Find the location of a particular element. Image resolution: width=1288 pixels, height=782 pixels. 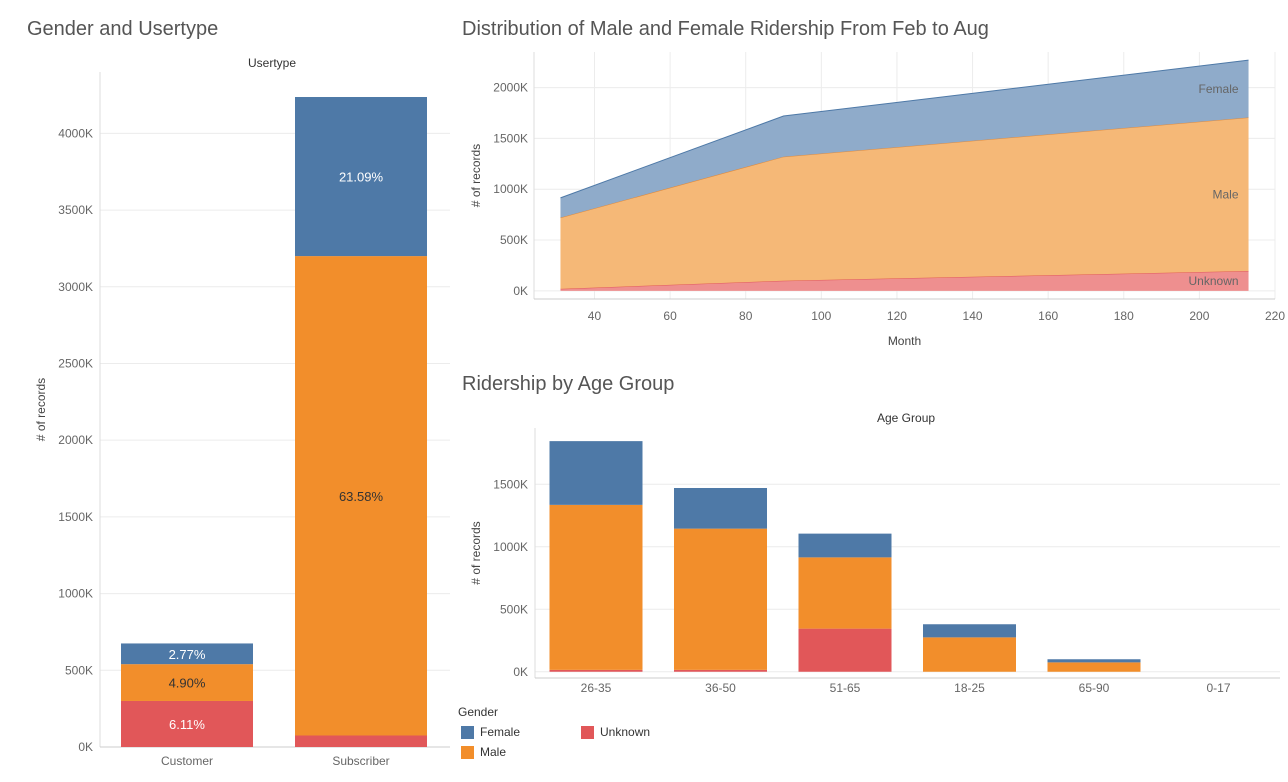

usertype-ytick: 2000K is located at coordinates (75, 440).